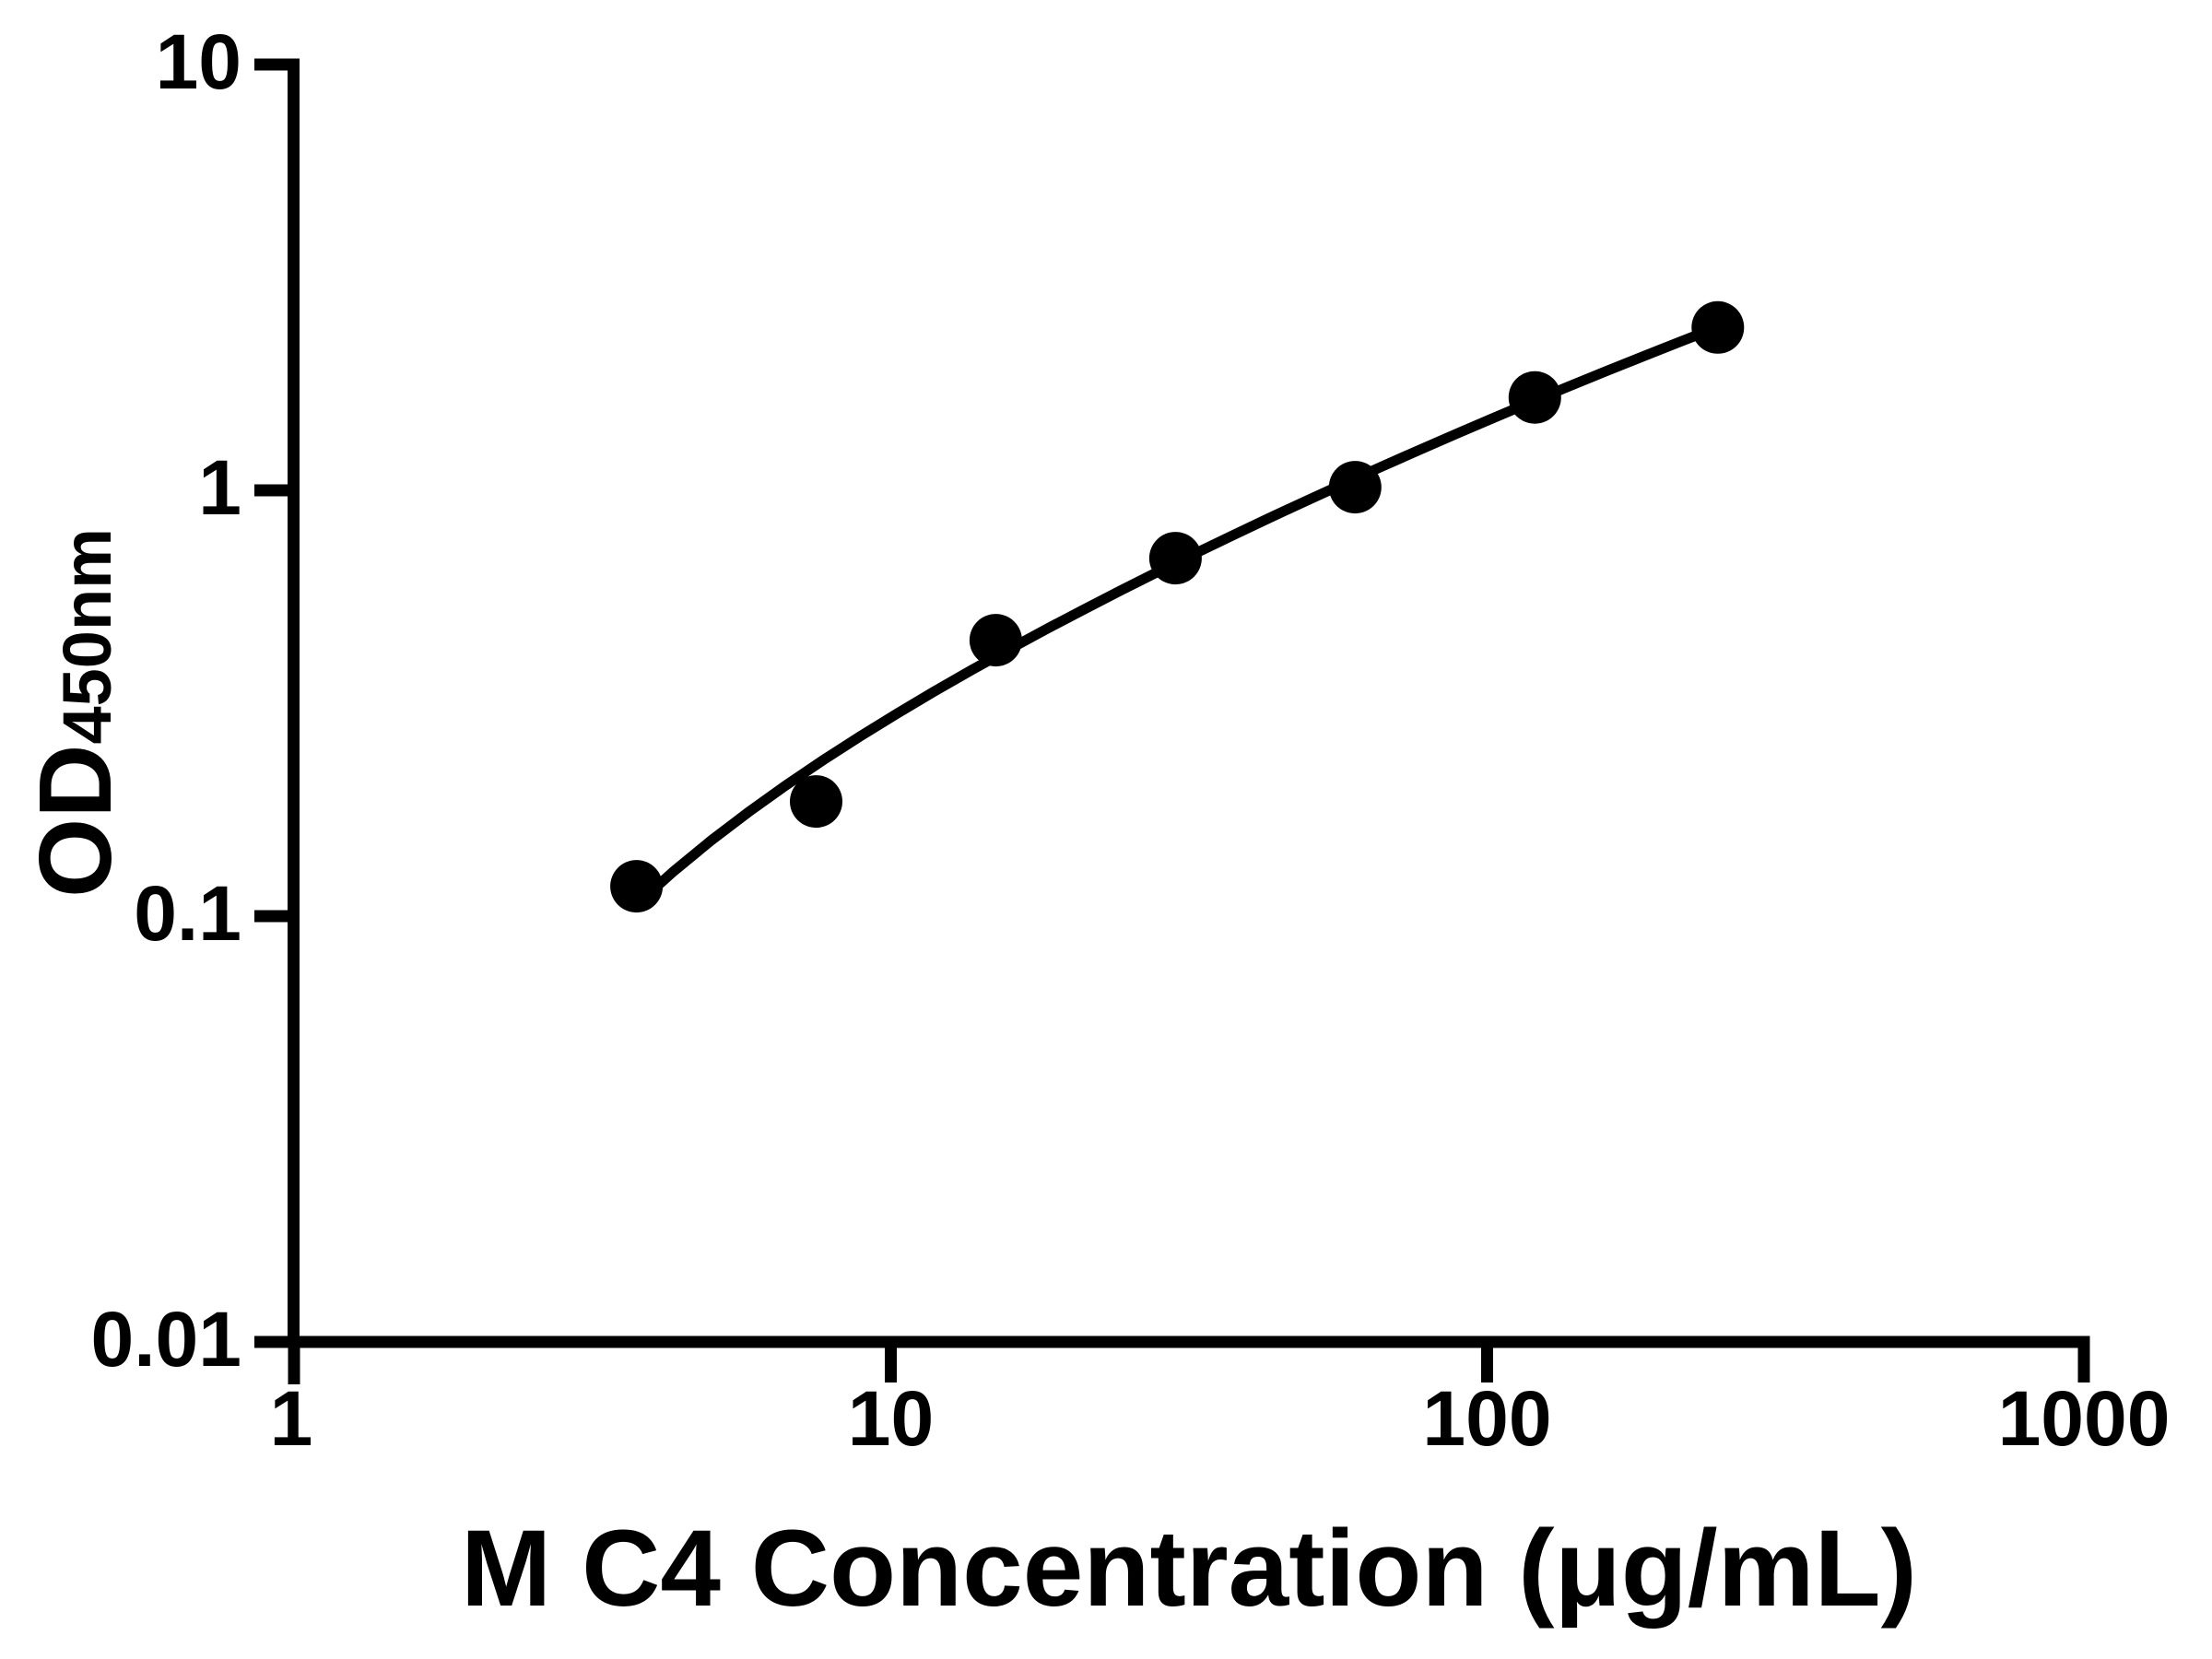 The width and height of the screenshot is (2212, 1659). Describe the element at coordinates (166, 1339) in the screenshot. I see `svg-text: 0.01` at that location.